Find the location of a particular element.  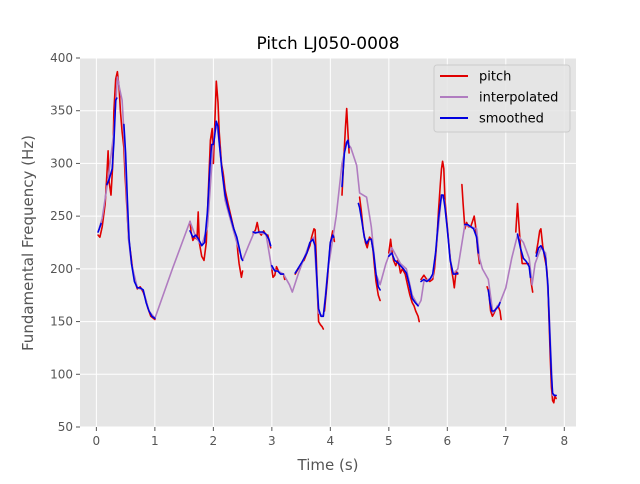

legend: pitch interpolated smoothed is located at coordinates (502, 98).